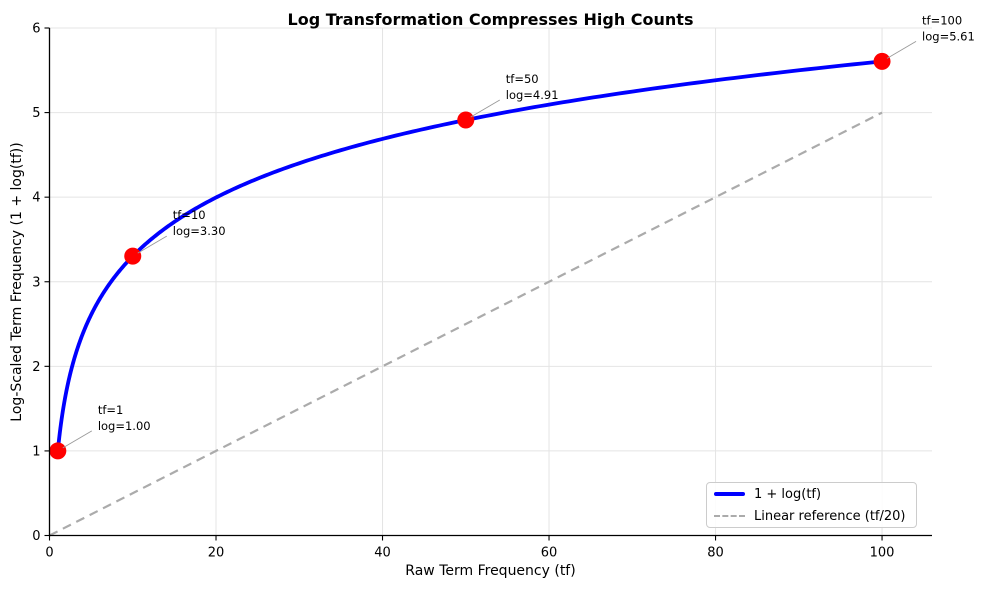 The image size is (990, 590). What do you see at coordinates (17, 282) in the screenshot?
I see `y-axis-label: Log-Scaled Term Frequency (1 + log(tf))` at bounding box center [17, 282].